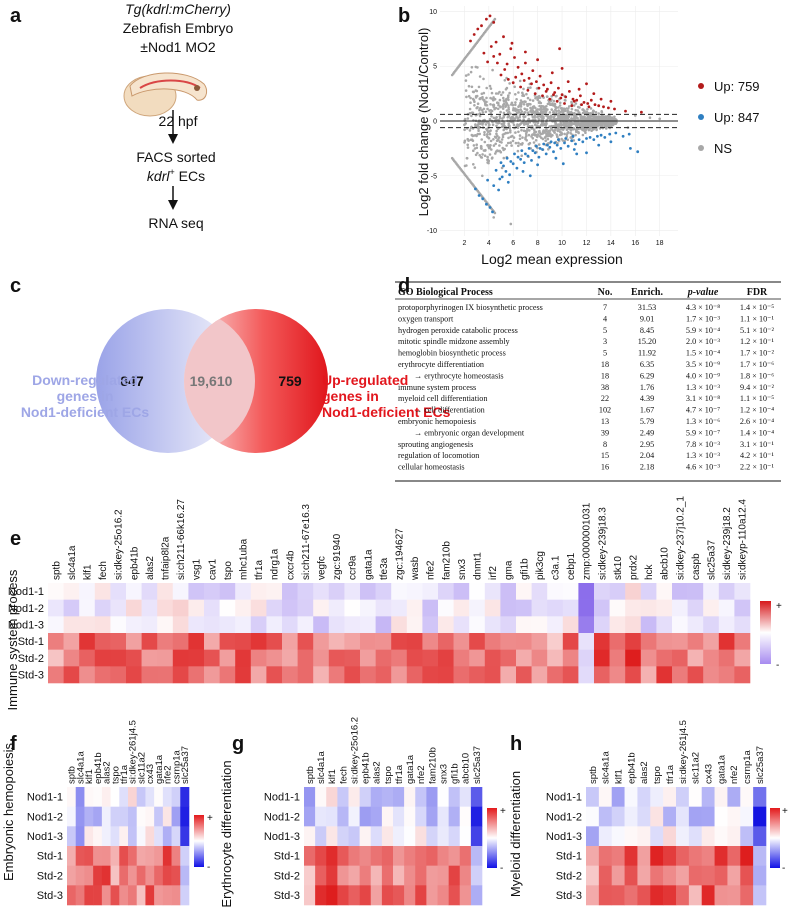  Describe the element at coordinates (159, 769) in the screenshot. I see `heatmap-column-label: gata1a` at that location.